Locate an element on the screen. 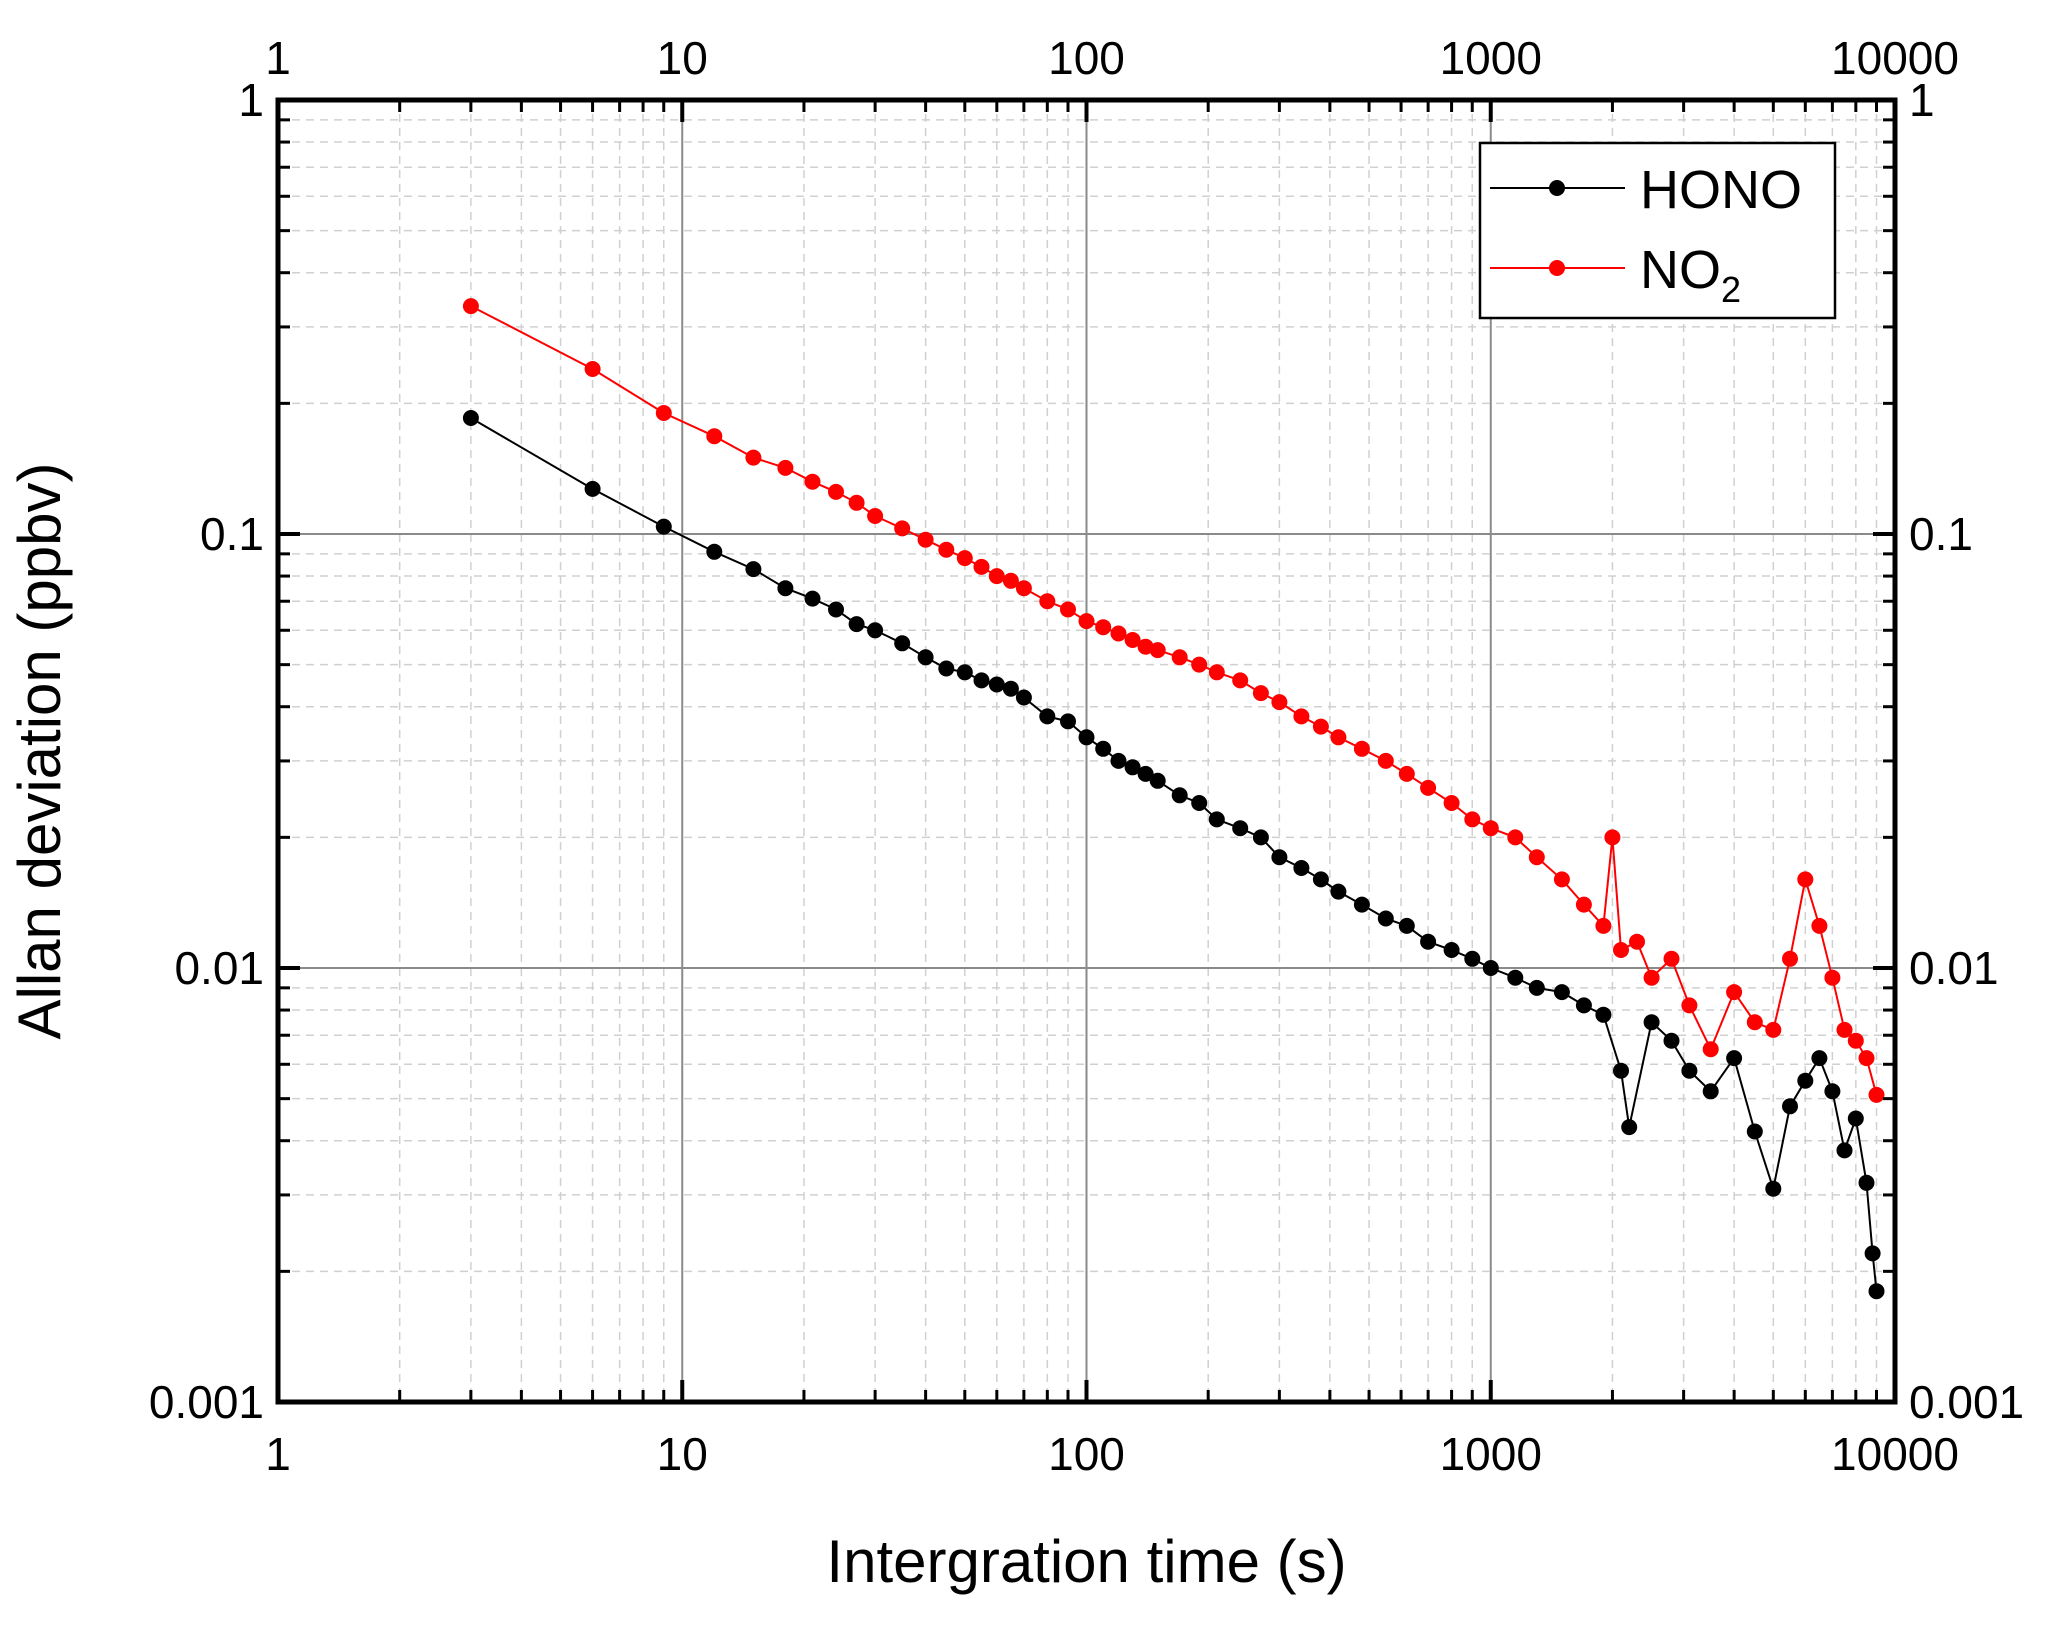 Image resolution: width=2067 pixels, height=1630 pixels. y-tick-label-right: 0.01 is located at coordinates (1954, 968).